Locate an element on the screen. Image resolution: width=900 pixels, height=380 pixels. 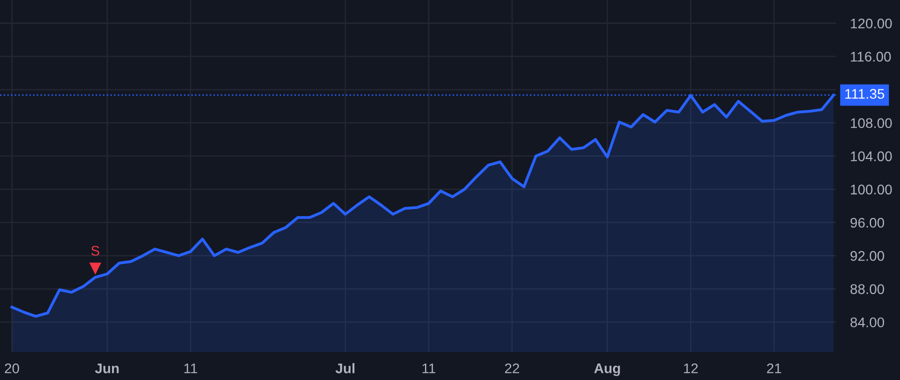
y-tick-label: 116.00 is located at coordinates (870, 57).